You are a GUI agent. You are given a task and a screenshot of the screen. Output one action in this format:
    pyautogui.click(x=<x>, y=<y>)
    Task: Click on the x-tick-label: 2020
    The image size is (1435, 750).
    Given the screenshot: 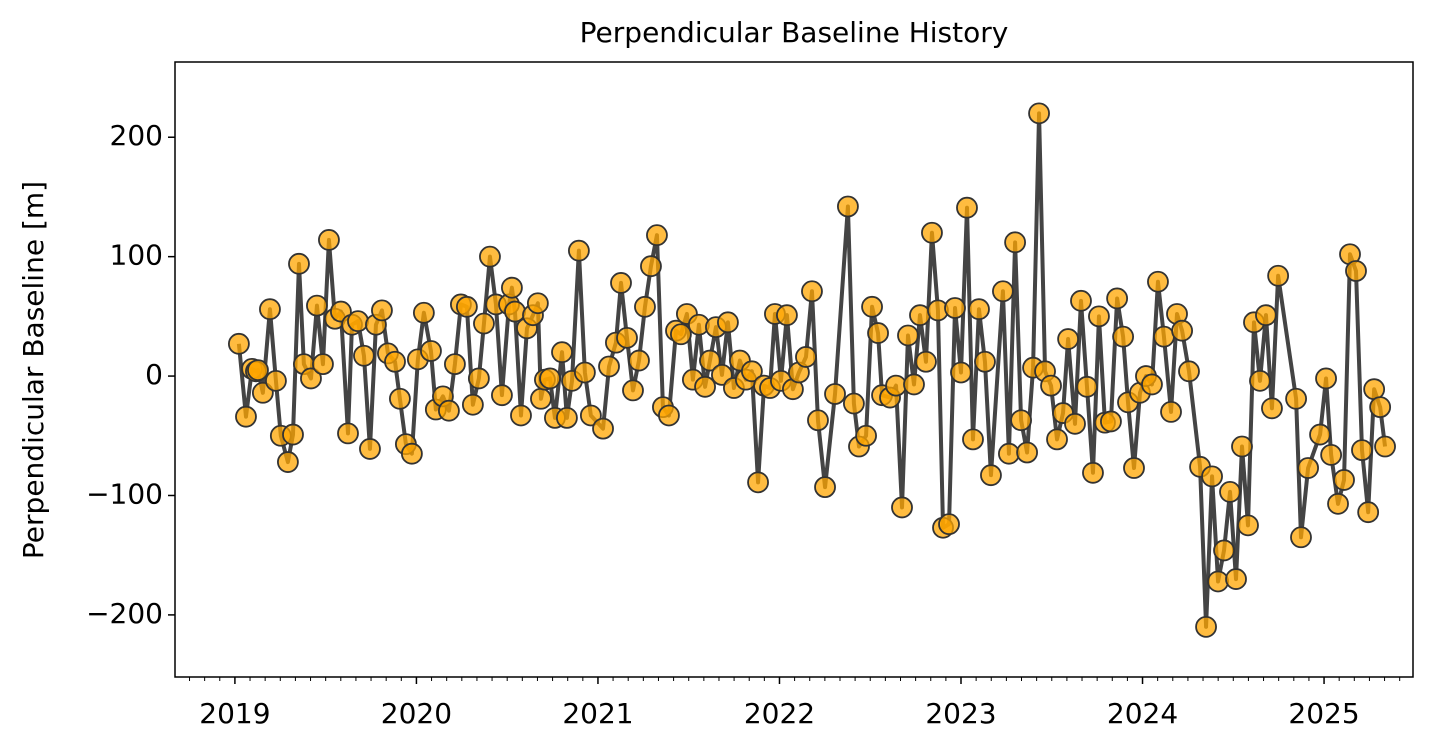 What is the action you would take?
    pyautogui.click(x=416, y=713)
    